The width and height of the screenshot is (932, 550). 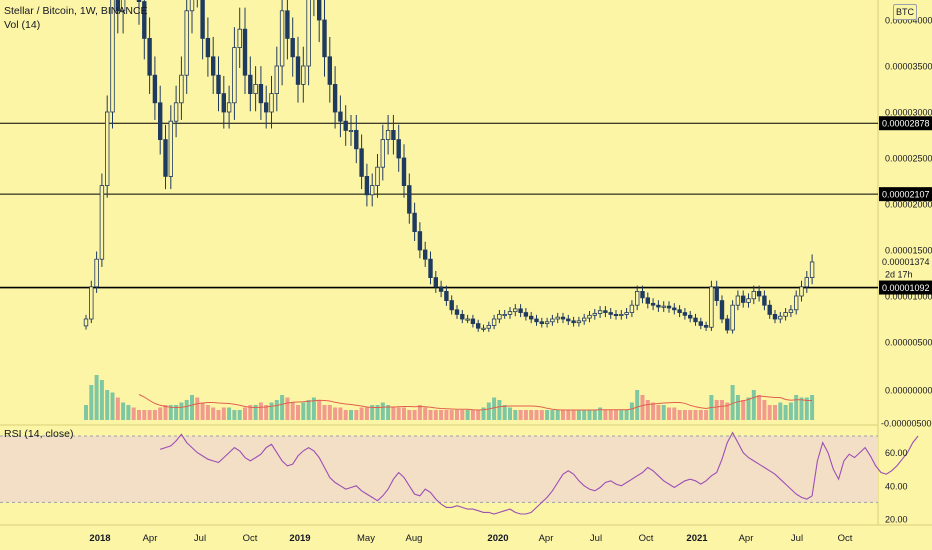 I want to click on symbol-title: Stellar / Bitcoin, 1W, BINANCE, so click(x=76, y=11).